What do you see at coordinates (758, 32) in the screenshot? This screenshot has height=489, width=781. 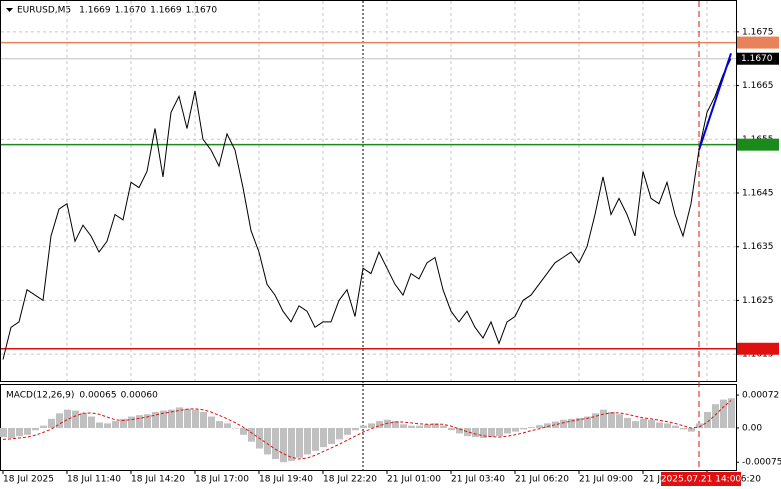 I see `y-tick-label: 1.1675` at bounding box center [758, 32].